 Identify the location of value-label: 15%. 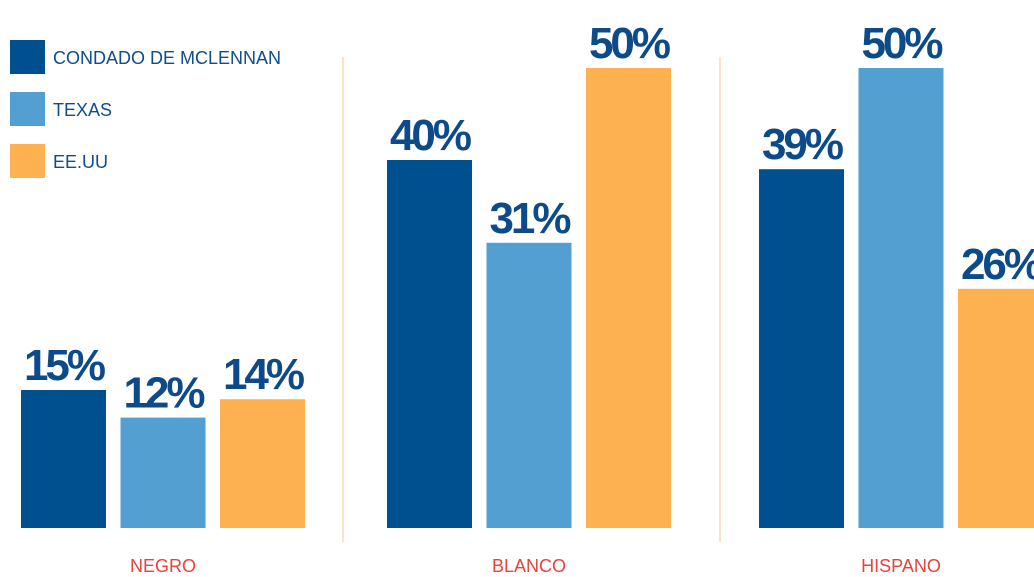
(64, 365).